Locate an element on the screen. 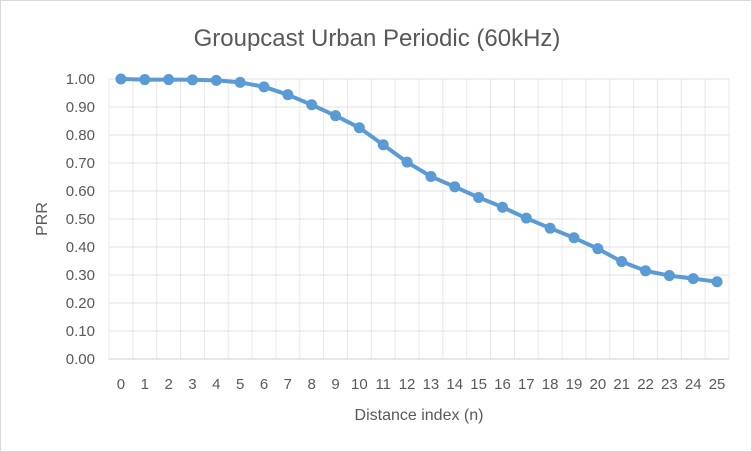 This screenshot has width=752, height=452. y-tick-label: 0.50 is located at coordinates (80, 219).